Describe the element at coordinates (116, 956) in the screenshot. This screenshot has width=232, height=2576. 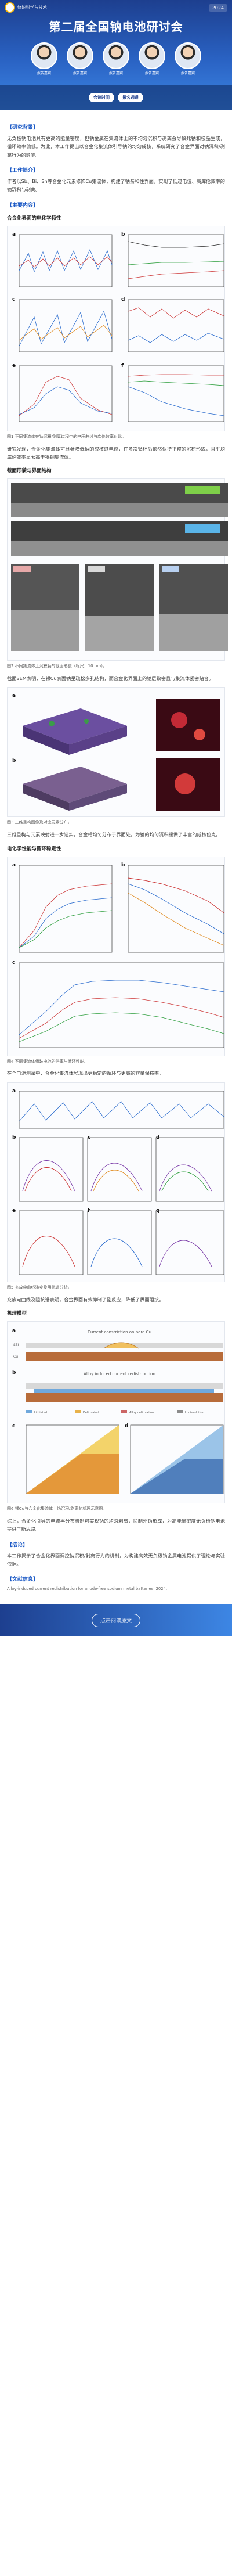
I see `figure-4: a b c` at that location.